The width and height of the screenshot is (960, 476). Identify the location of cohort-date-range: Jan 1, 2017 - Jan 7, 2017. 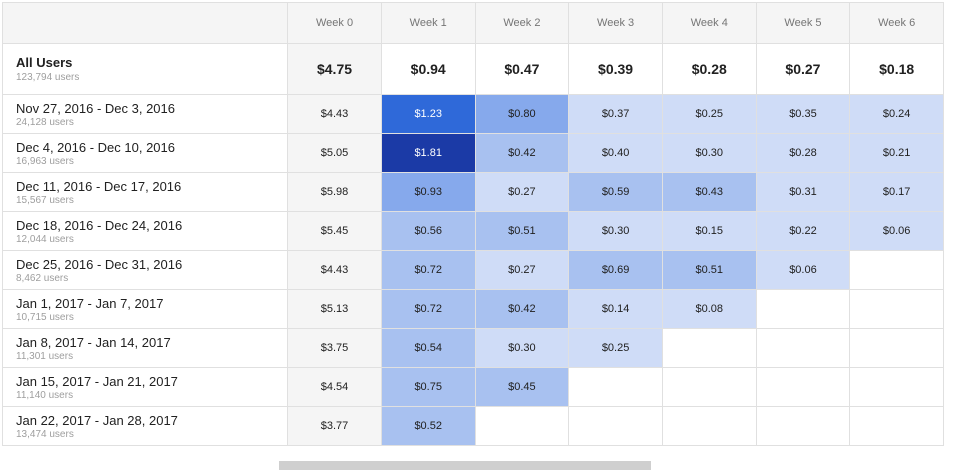
(90, 303).